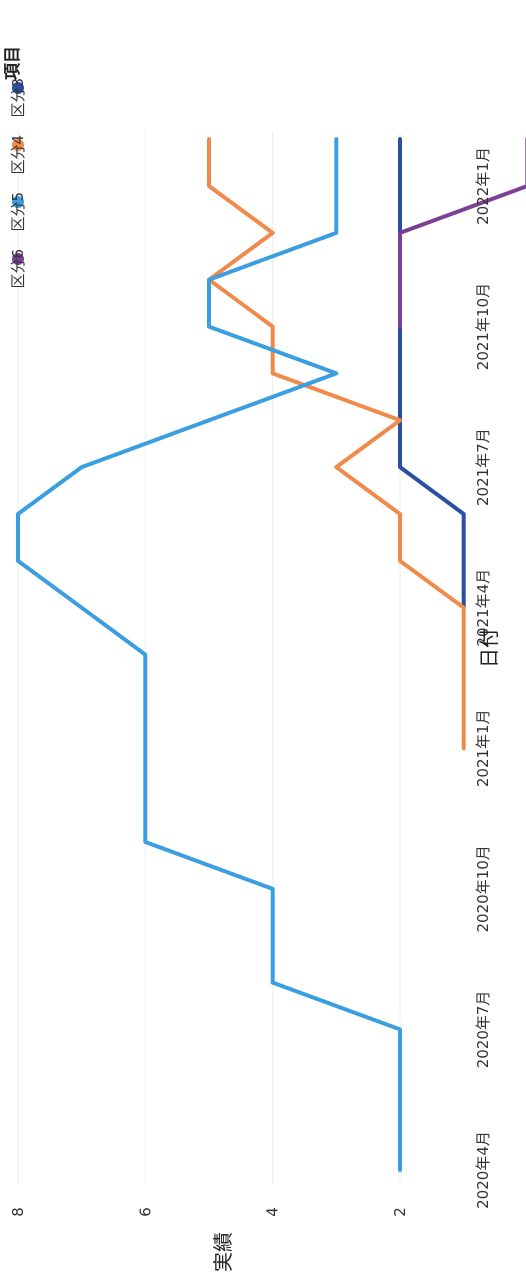 The height and width of the screenshot is (1278, 526). I want to click on y-tick-label: 8, so click(18, 1212).